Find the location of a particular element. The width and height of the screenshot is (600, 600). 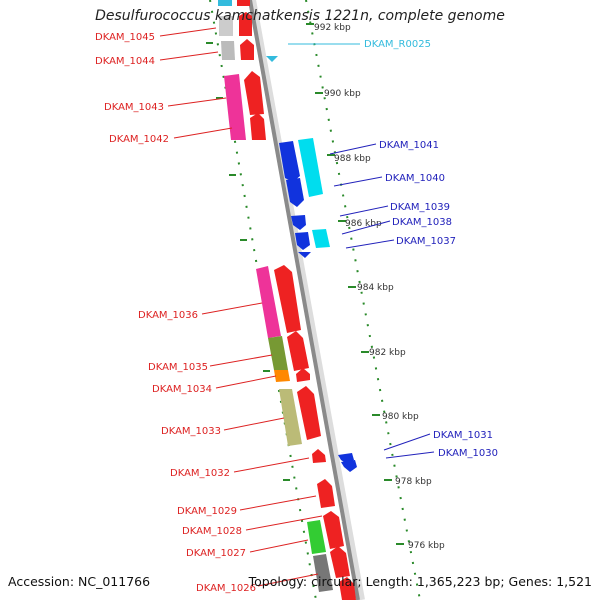

gene-label-1030: DKAM_1030 is located at coordinates (468, 453).